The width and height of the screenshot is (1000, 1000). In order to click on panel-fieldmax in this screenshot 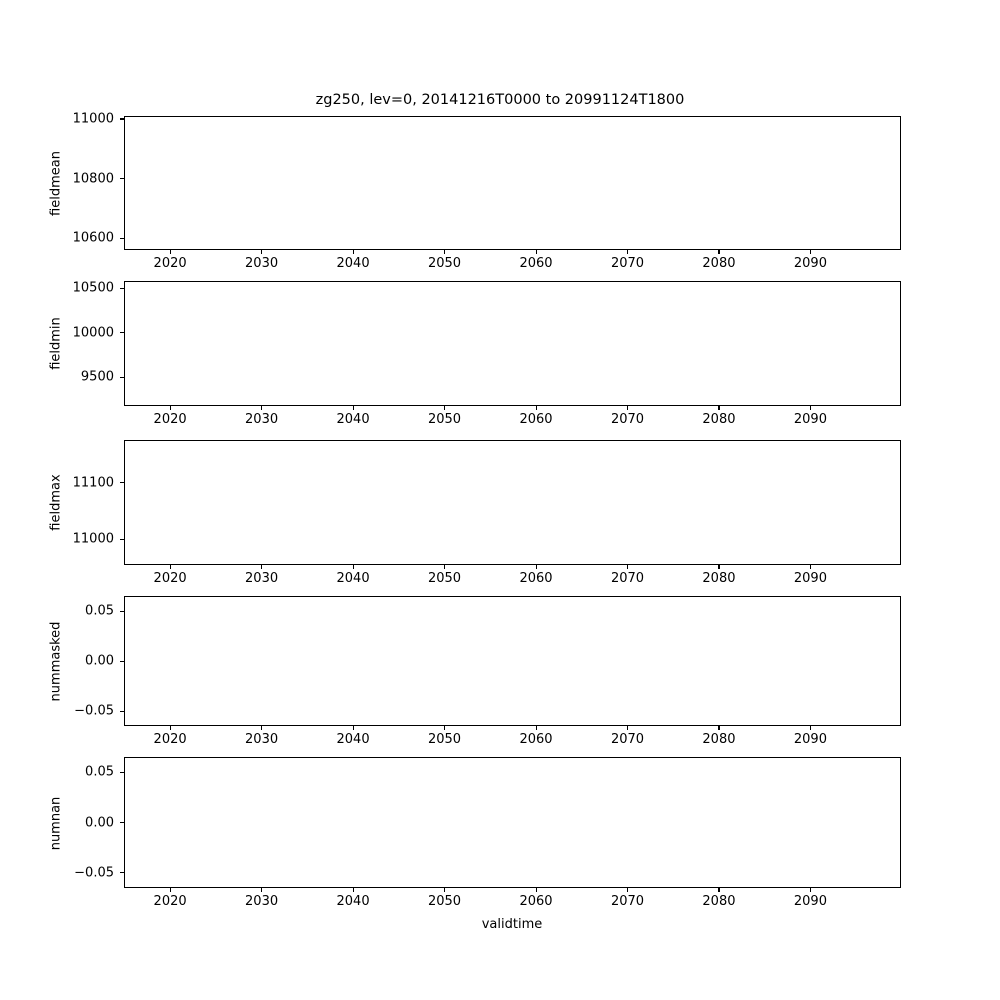, I will do `click(512, 502)`.